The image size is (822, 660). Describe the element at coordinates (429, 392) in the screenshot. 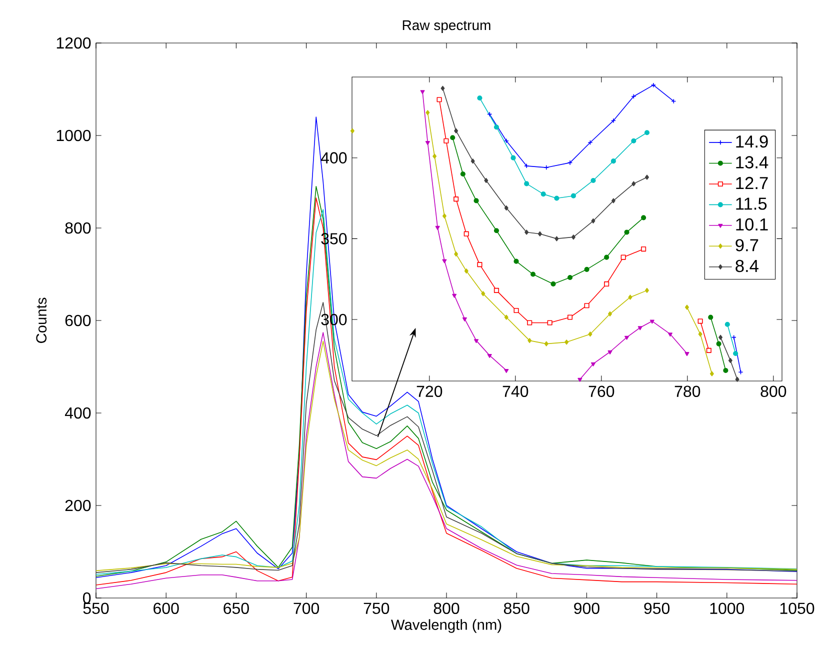

I see `x-tick-label: 720` at that location.